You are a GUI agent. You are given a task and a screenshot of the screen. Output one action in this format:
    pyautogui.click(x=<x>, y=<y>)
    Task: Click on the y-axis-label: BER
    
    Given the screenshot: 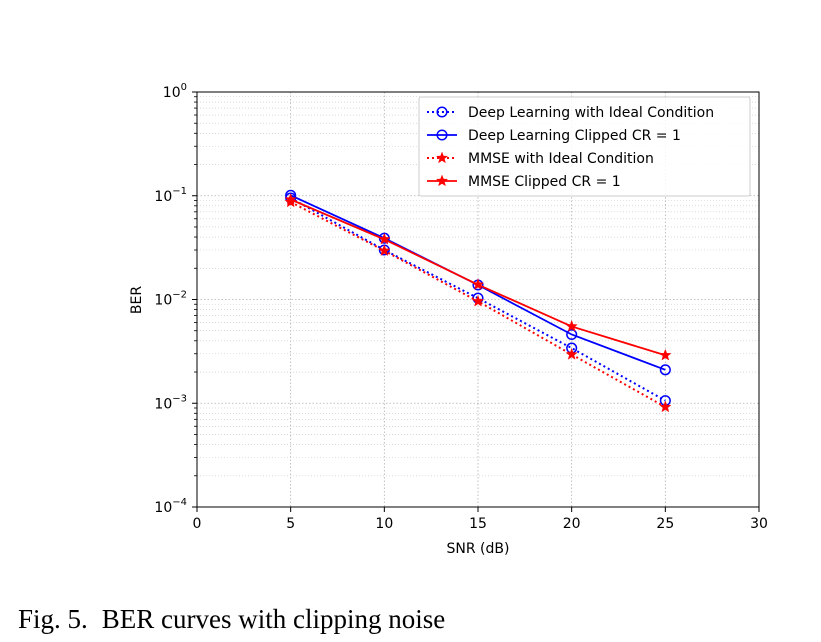 What is the action you would take?
    pyautogui.click(x=137, y=300)
    